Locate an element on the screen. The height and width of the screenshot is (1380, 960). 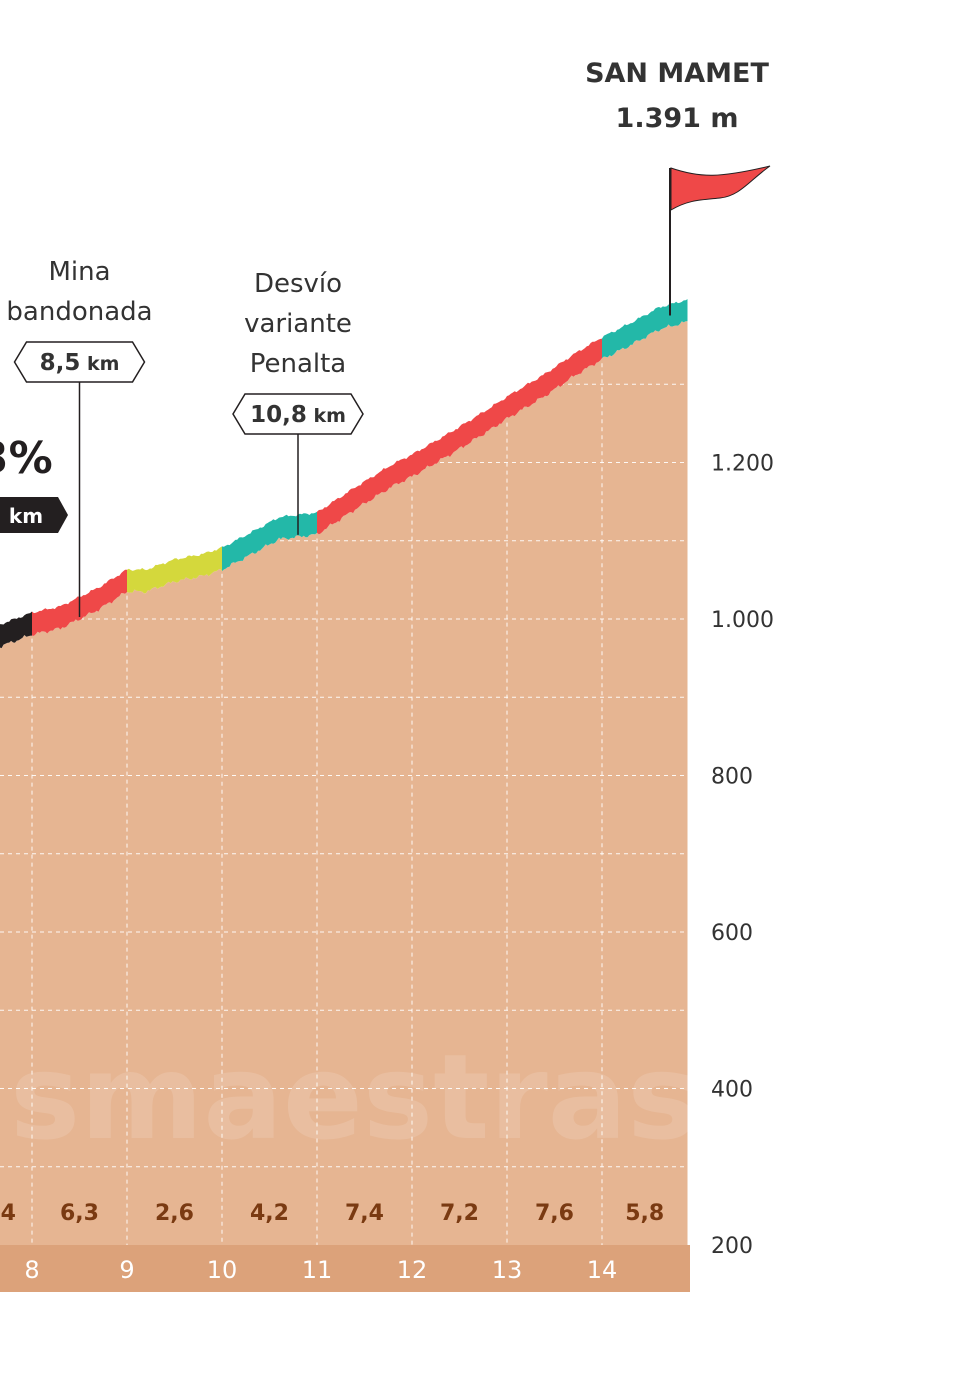
x-tick-label: 10 is located at coordinates (222, 1270).